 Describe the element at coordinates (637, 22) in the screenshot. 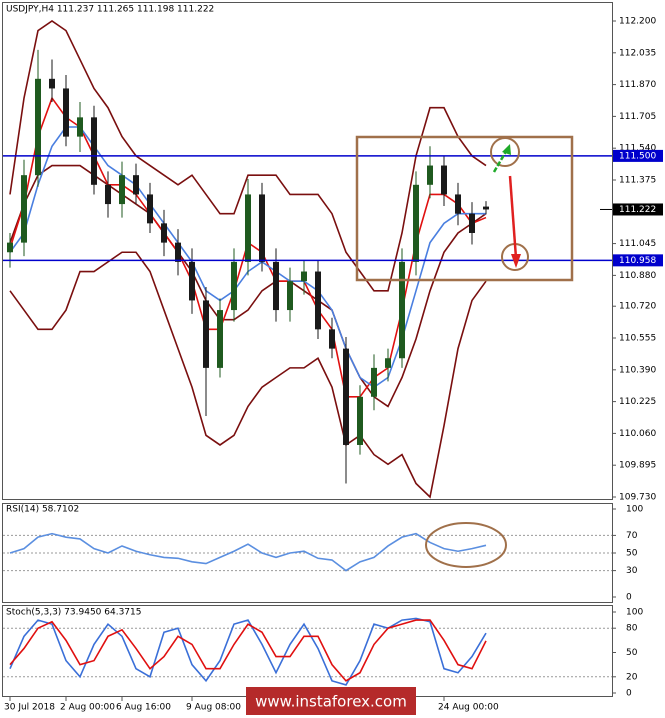

I see `y-tick-label: 112.200` at that location.